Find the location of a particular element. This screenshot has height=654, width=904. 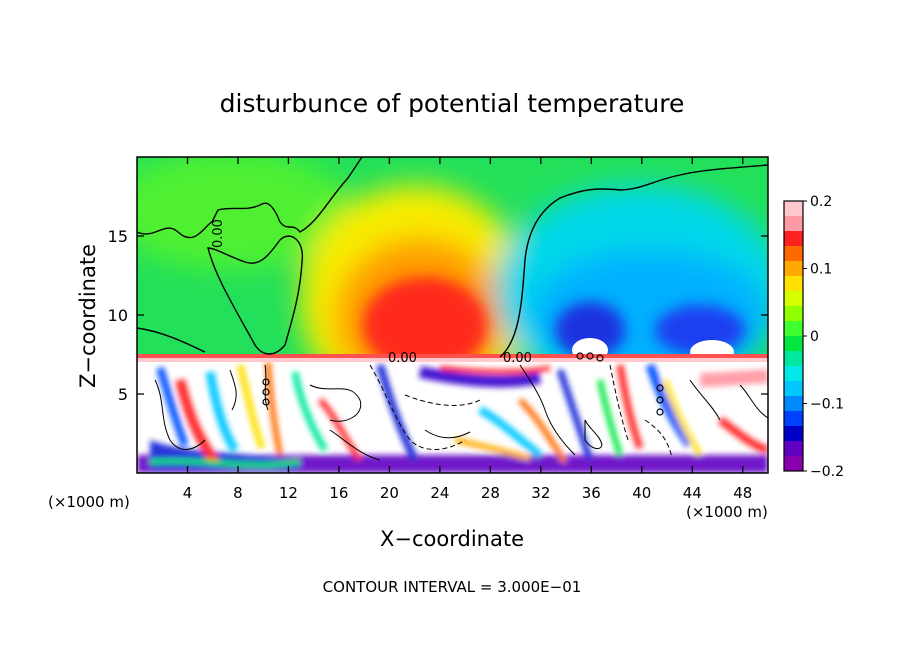

y-axis-title: Z−coordinate is located at coordinates (88, 316).